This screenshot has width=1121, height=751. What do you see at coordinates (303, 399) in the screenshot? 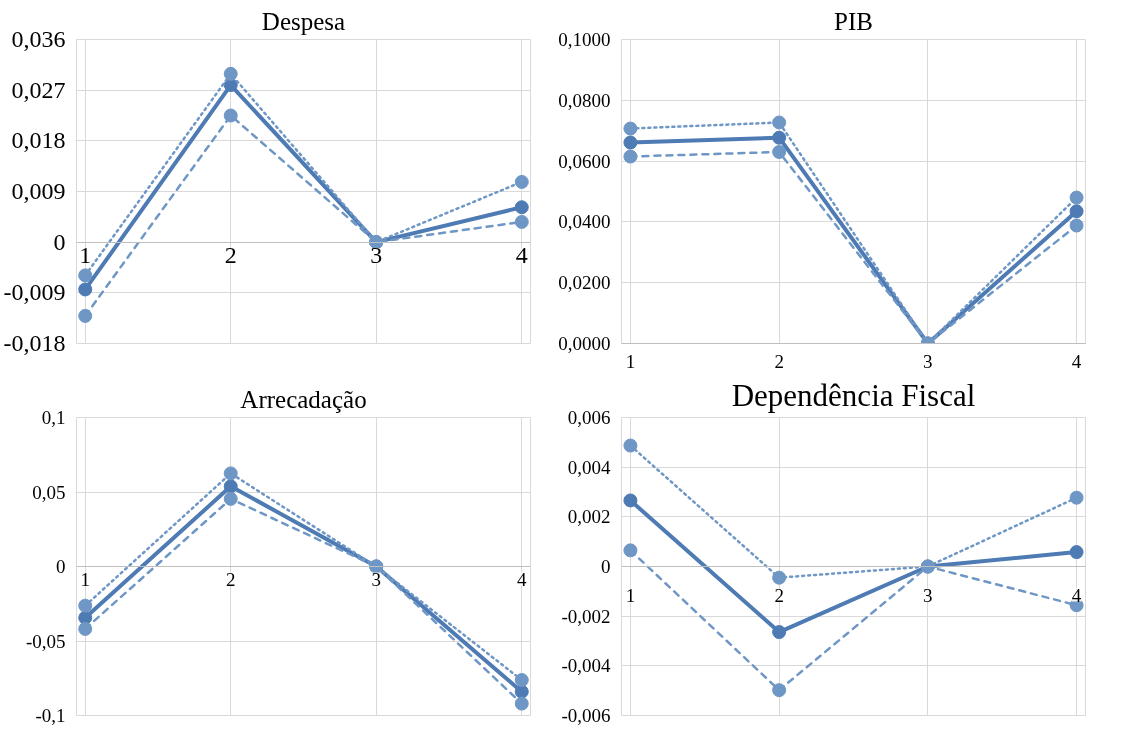
I see `chart-title: Arrecadação` at bounding box center [303, 399].